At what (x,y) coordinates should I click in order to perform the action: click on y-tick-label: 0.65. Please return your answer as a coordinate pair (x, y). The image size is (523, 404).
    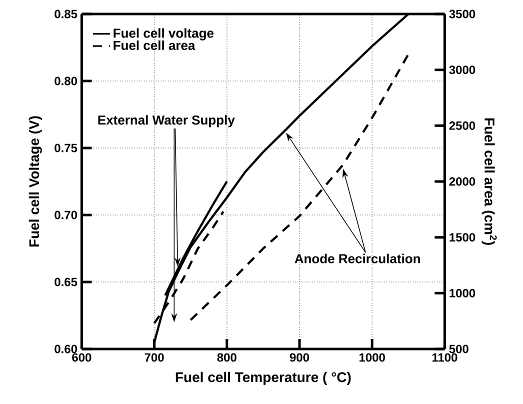
    Looking at the image, I should click on (66, 282).